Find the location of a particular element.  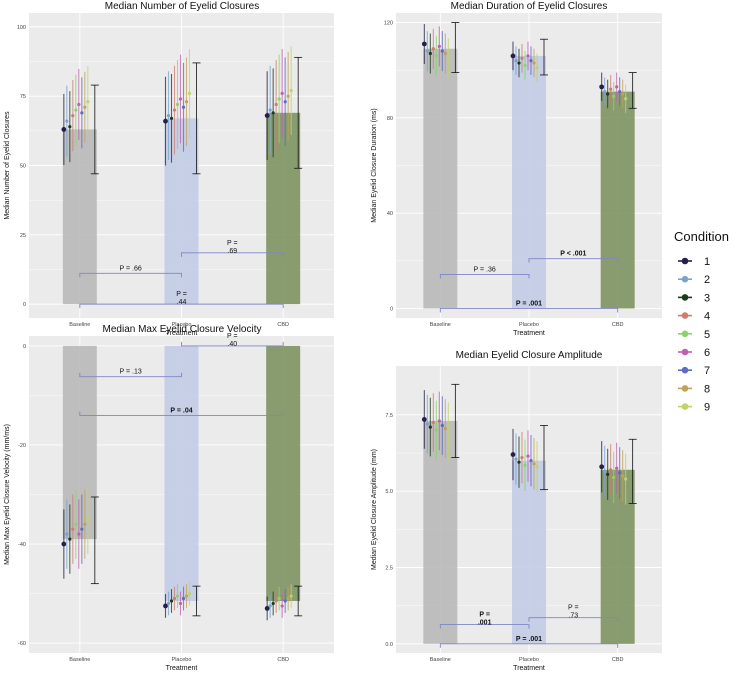

legend-title: Condition is located at coordinates (701, 236).